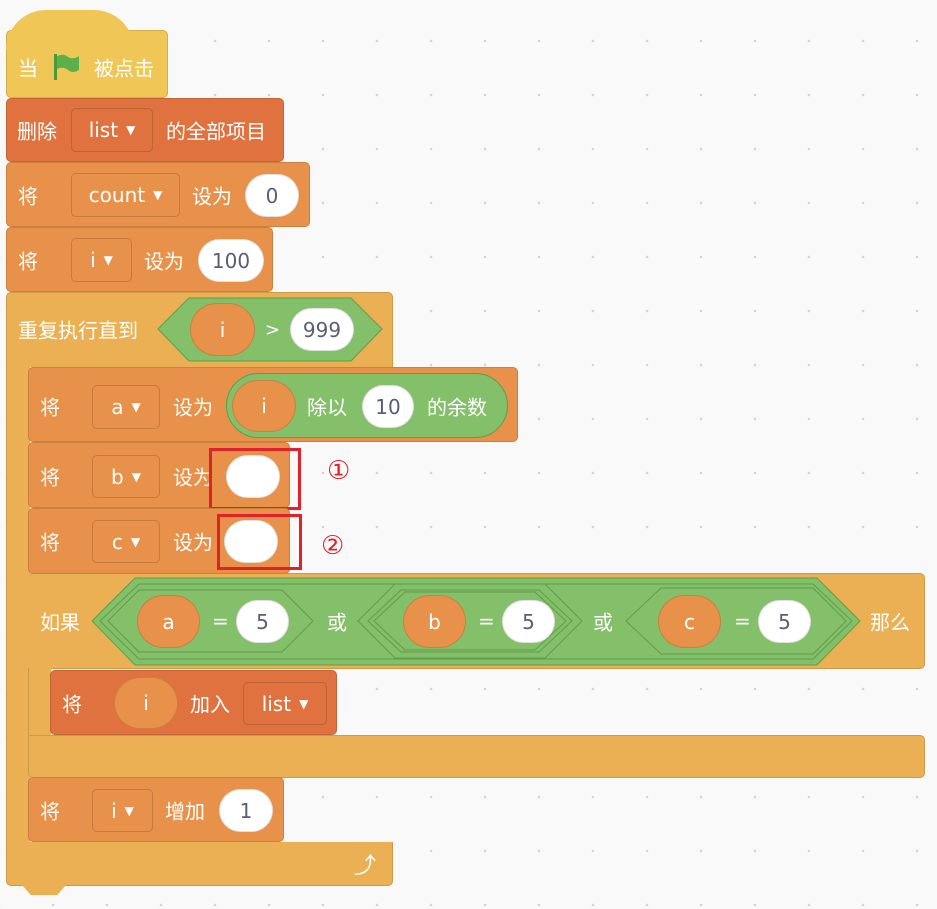 The height and width of the screenshot is (909, 937). I want to click on repeat-until-arm, so click(18, 605).